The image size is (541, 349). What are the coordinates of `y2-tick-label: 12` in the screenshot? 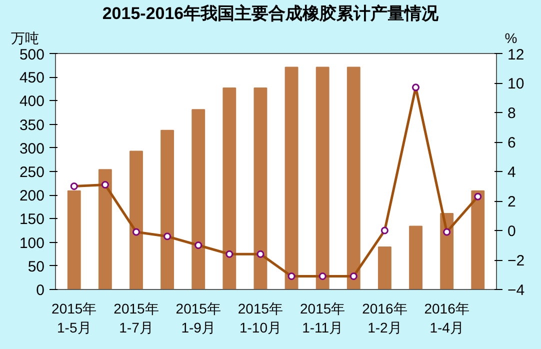 It's located at (516, 55).